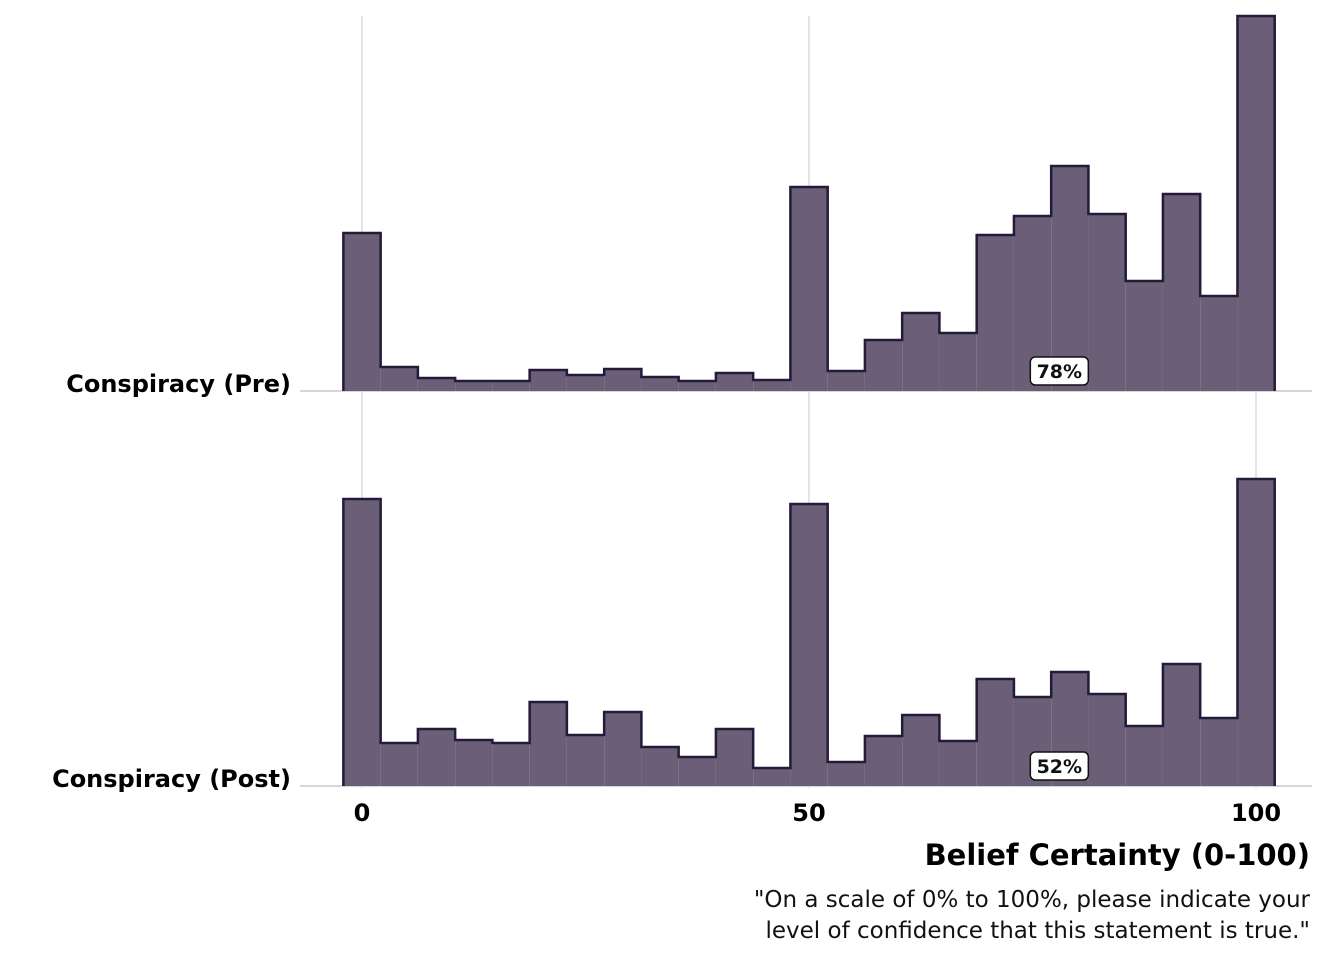 This screenshot has width=1344, height=960. I want to click on x-axis-title: Belief Certainty (0-100), so click(1117, 855).